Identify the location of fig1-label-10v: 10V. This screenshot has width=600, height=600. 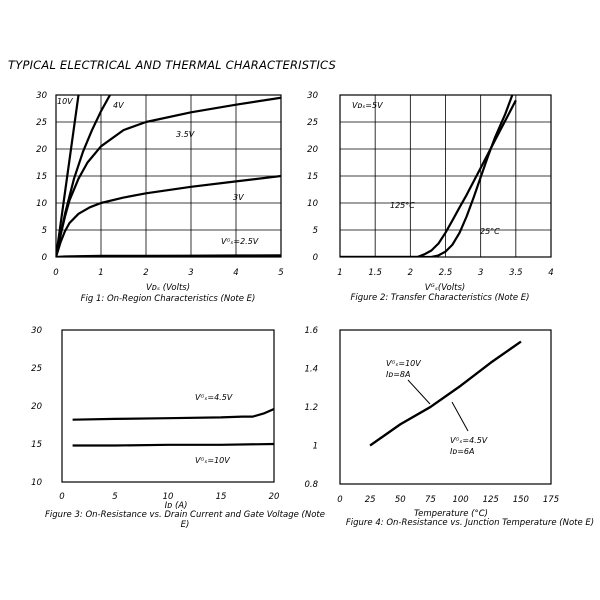
(65, 101).